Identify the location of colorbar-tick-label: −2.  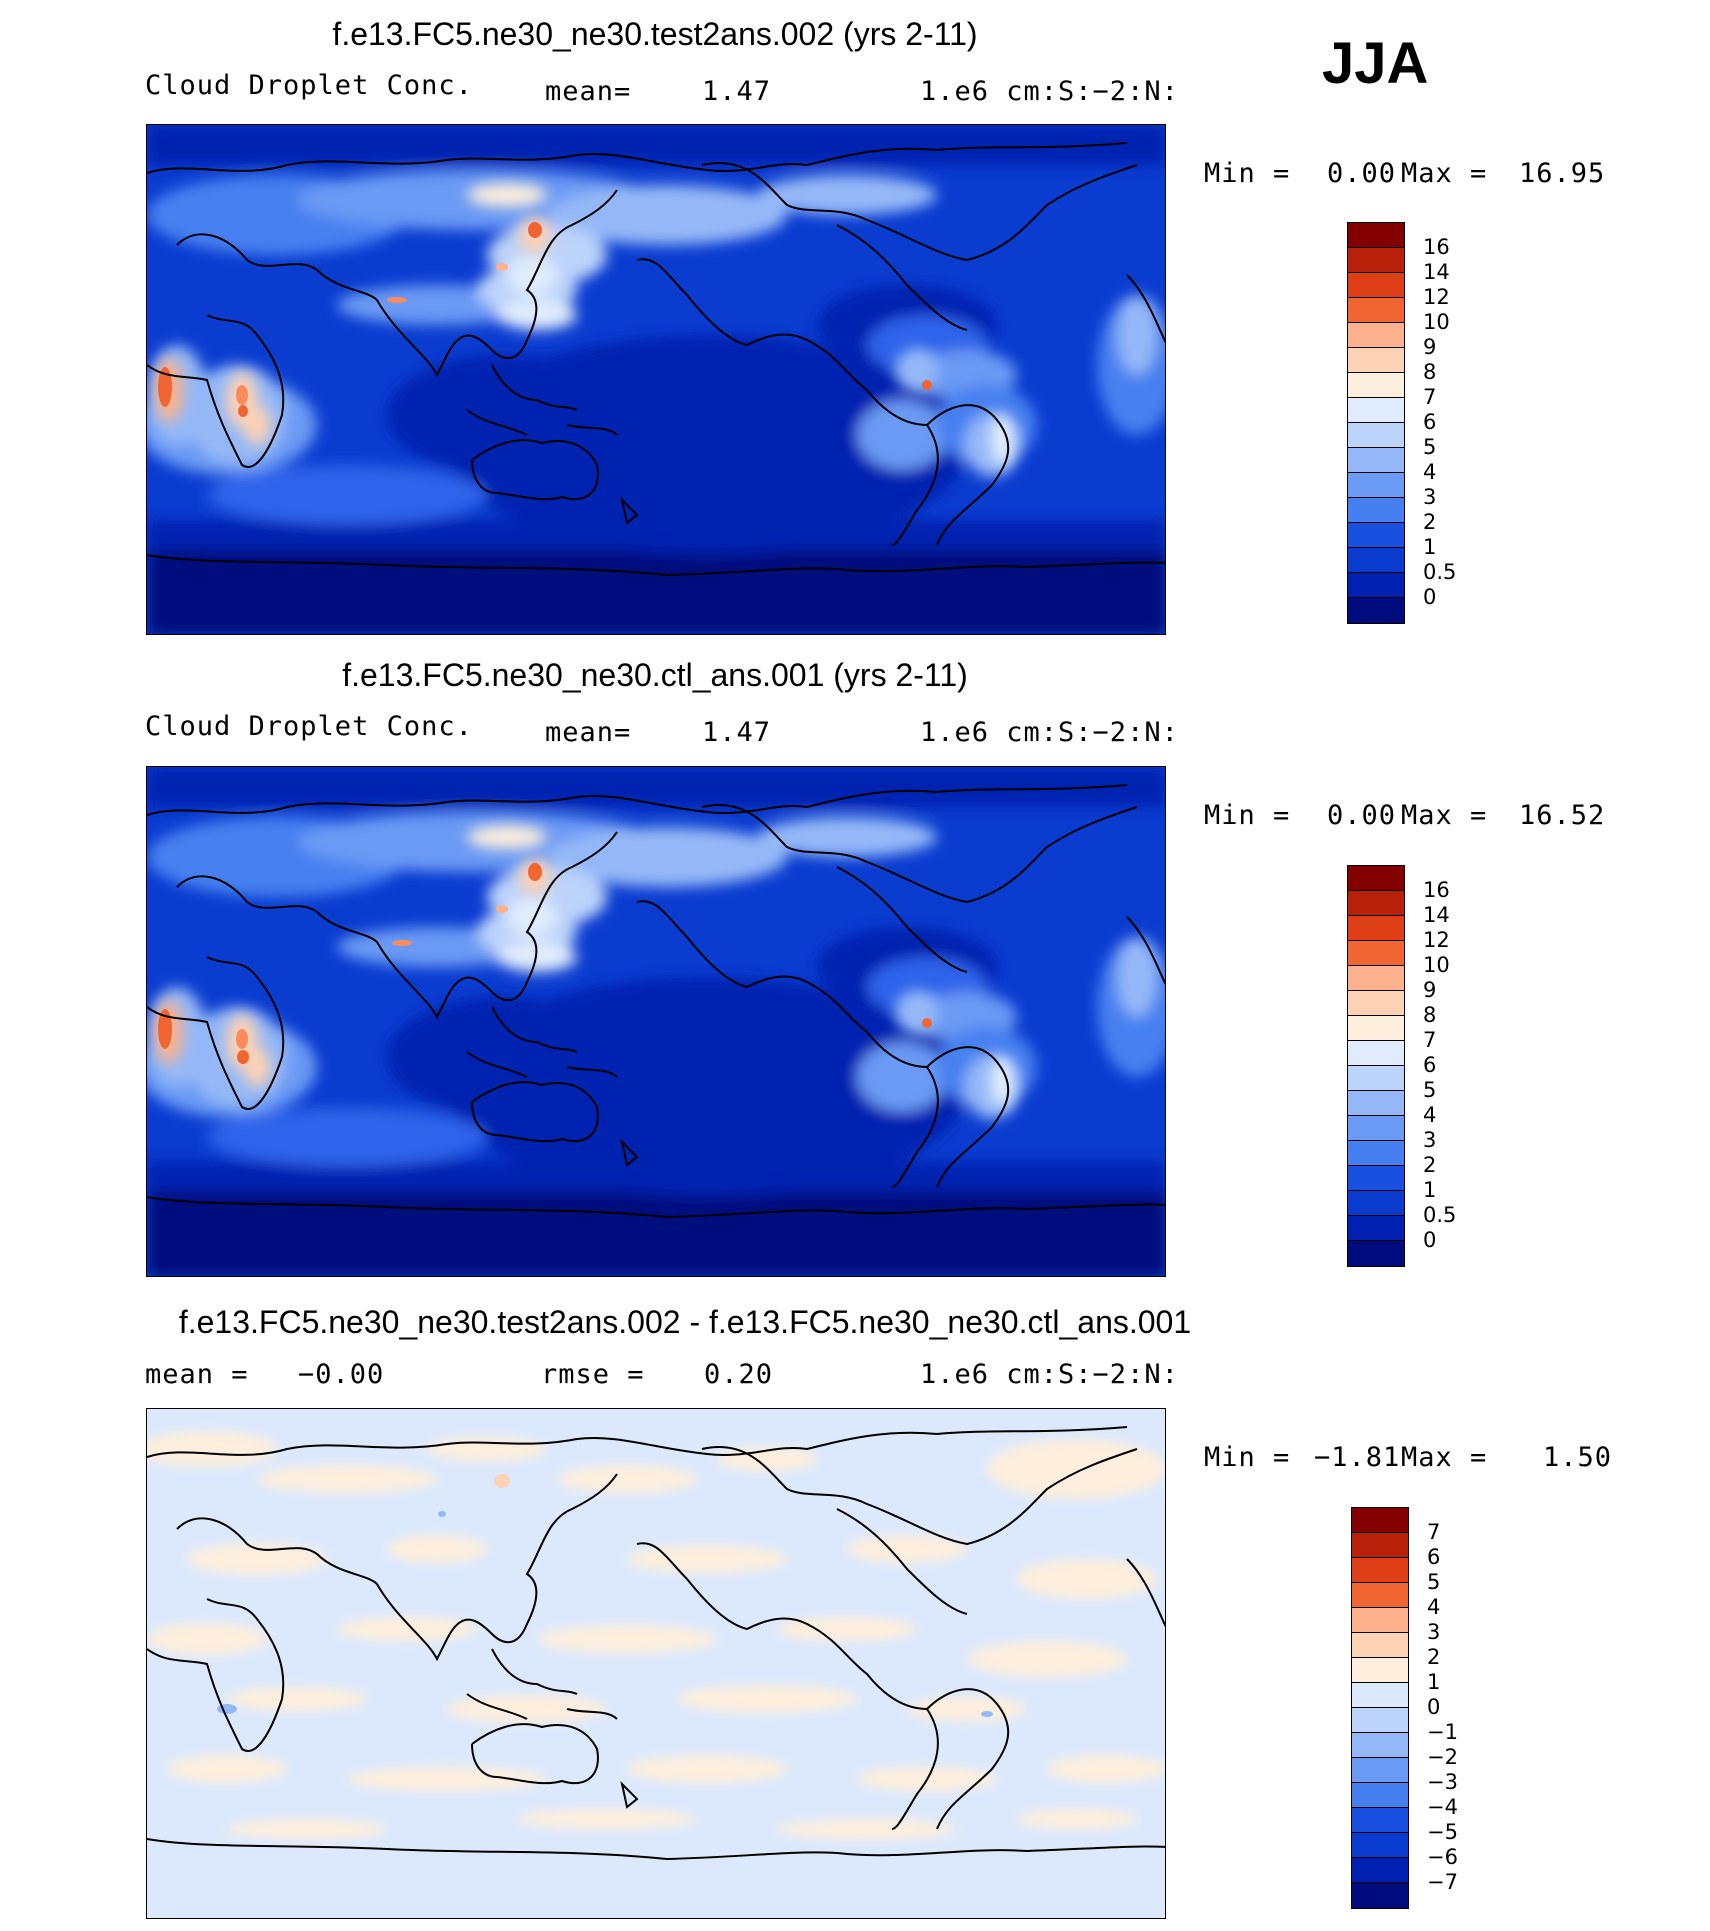
(1442, 1757).